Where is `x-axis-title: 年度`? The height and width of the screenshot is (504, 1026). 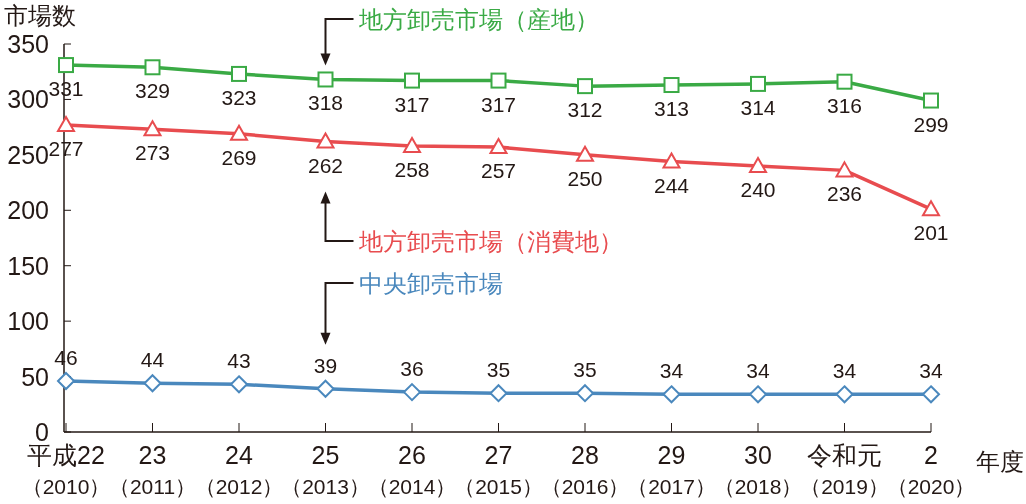 x-axis-title: 年度 is located at coordinates (1000, 461).